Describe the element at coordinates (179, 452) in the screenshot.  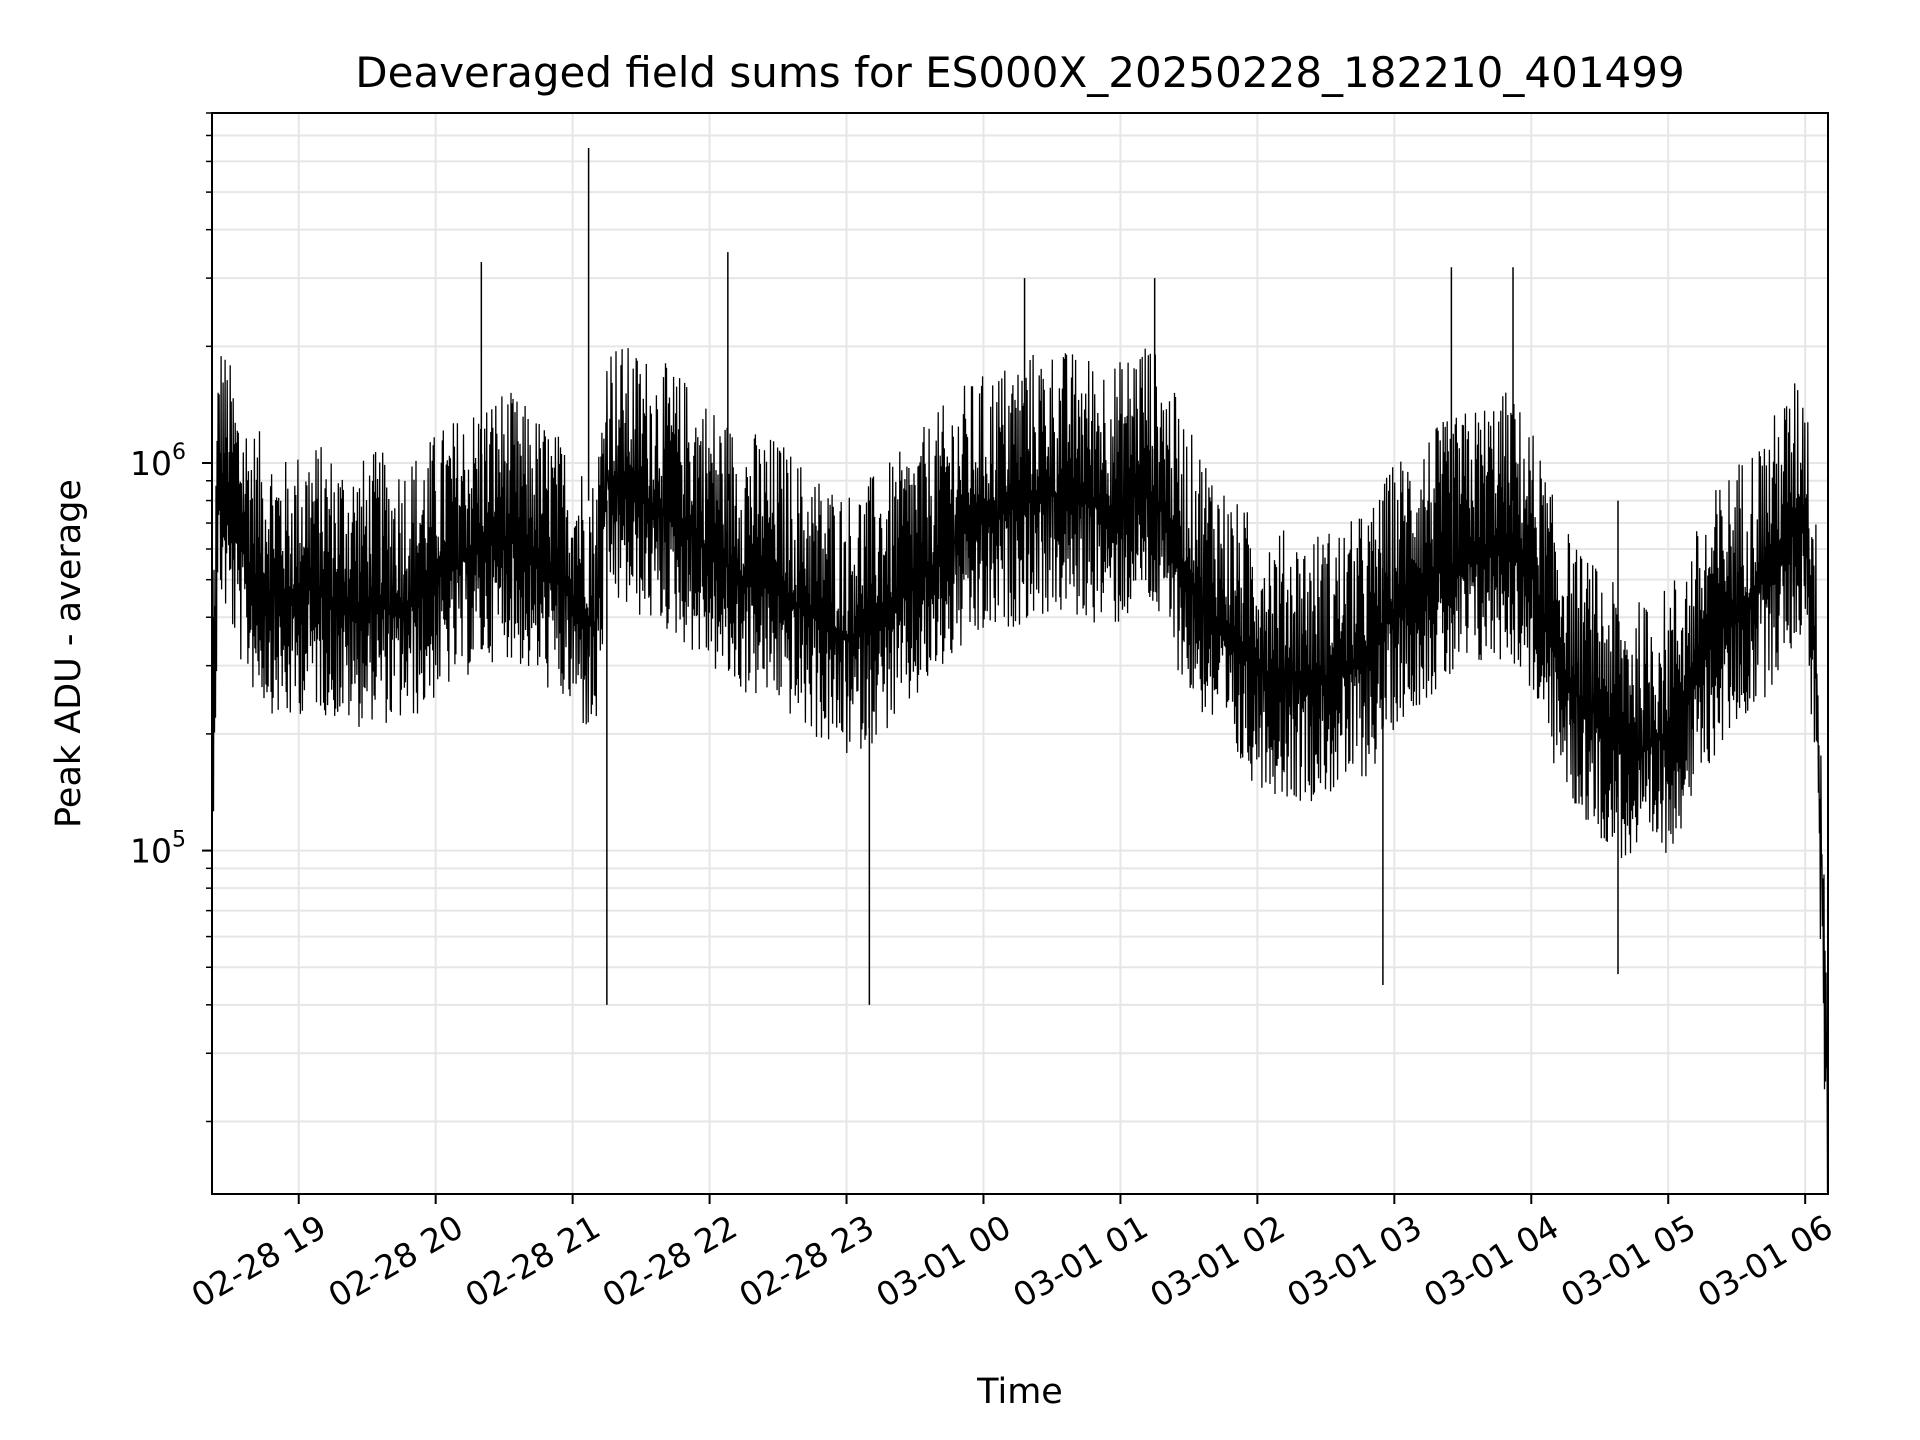
I see `y-tick-exponent: 6` at that location.